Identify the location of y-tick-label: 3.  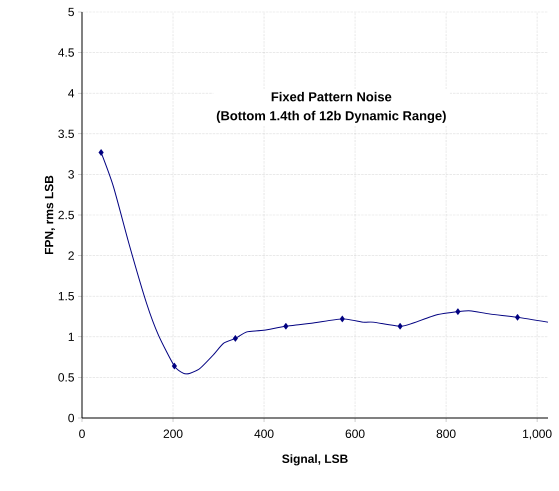
(71, 174).